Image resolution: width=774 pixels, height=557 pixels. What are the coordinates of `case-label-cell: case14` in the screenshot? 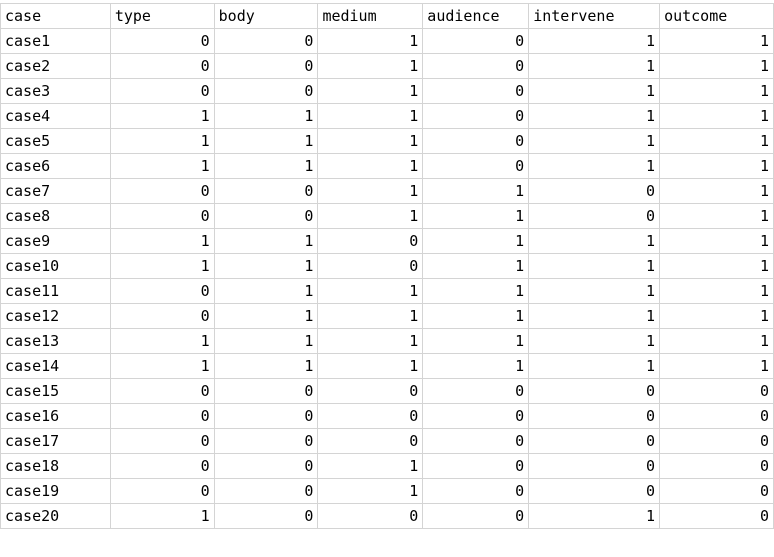 It's located at (55, 366).